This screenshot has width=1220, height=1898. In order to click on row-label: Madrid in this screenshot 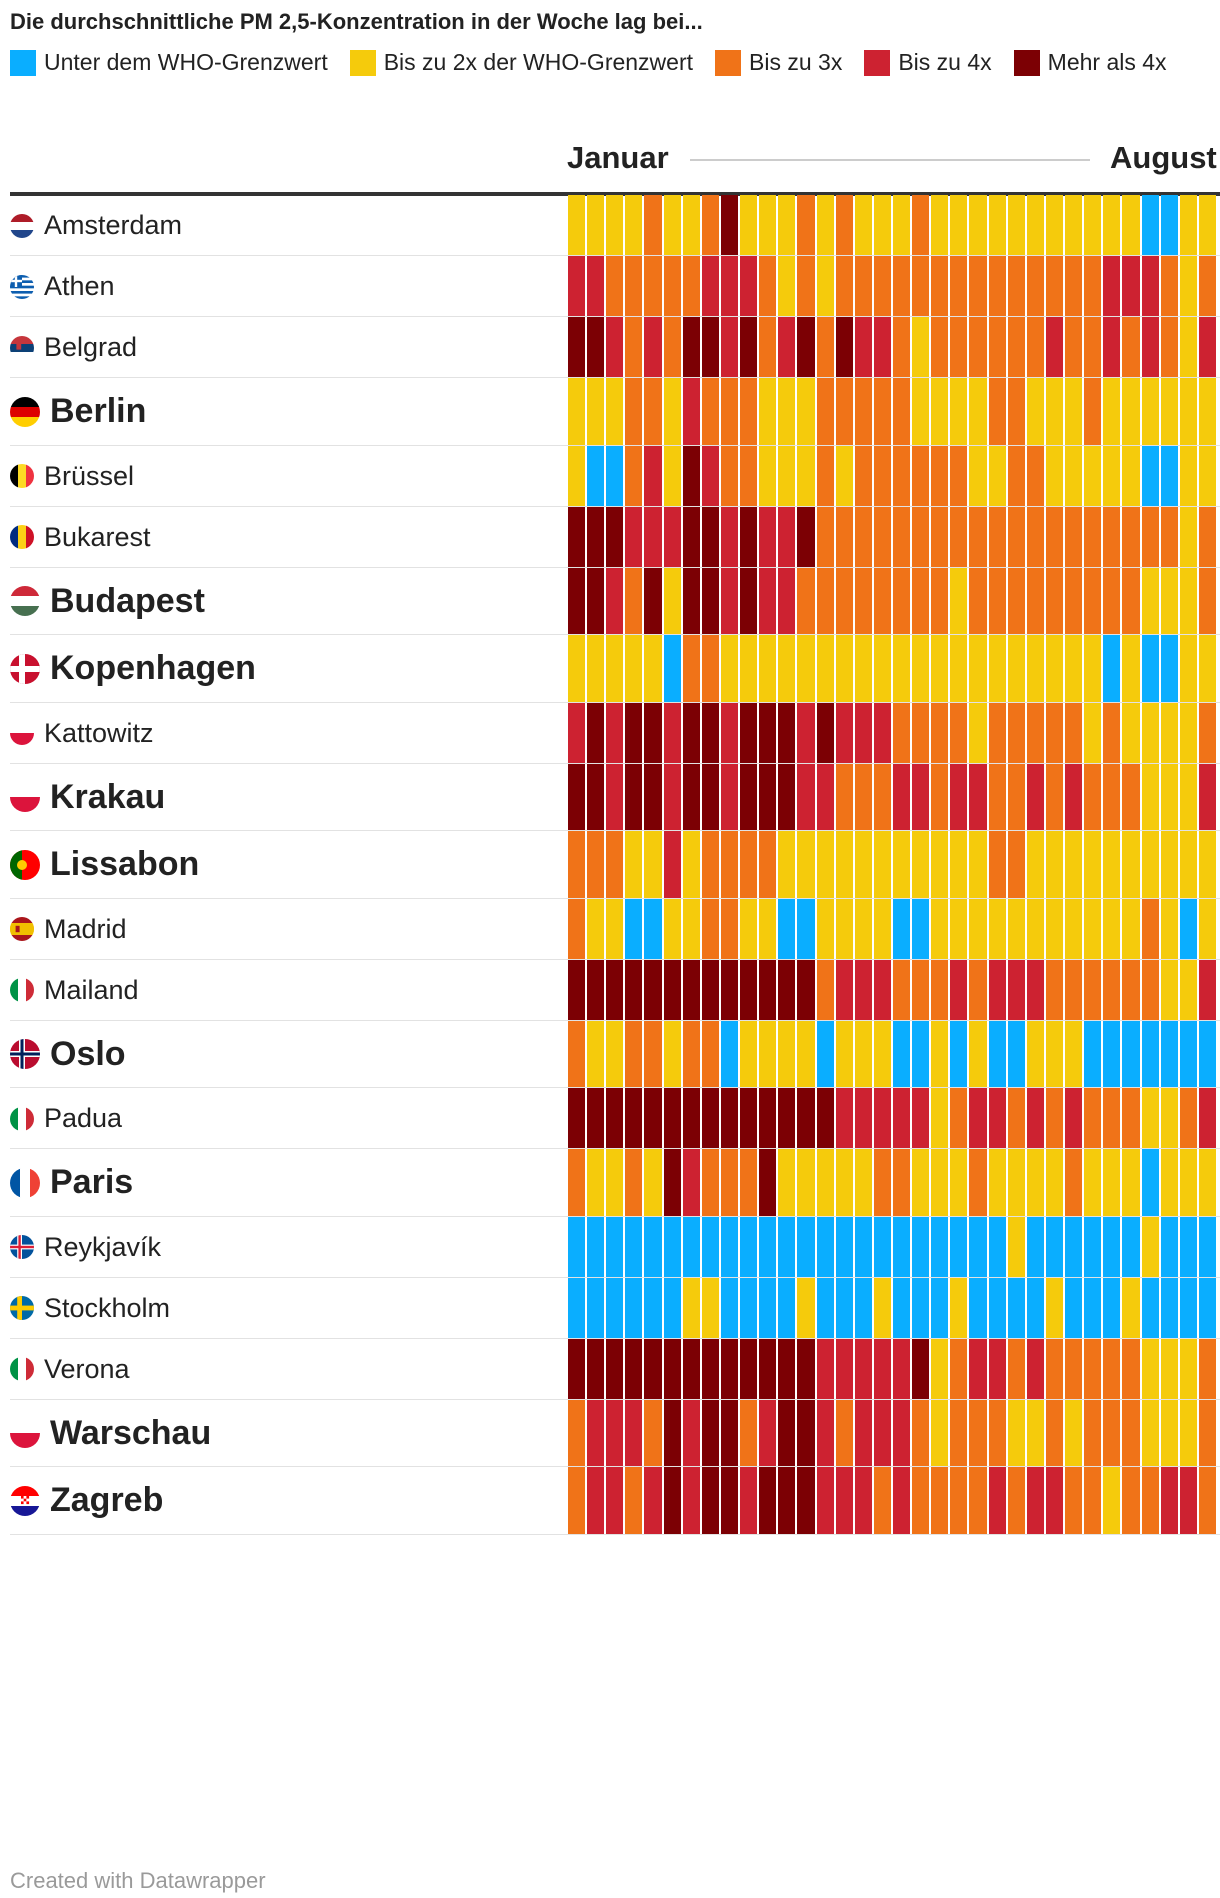, I will do `click(68, 929)`.